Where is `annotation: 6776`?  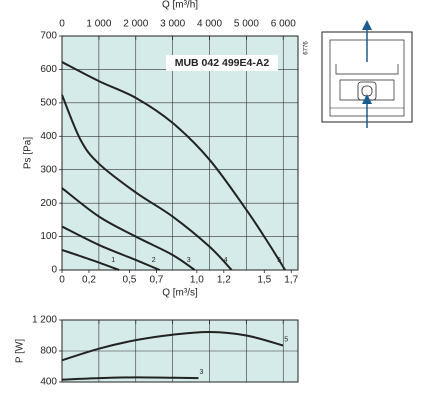 annotation: 6776 is located at coordinates (307, 48).